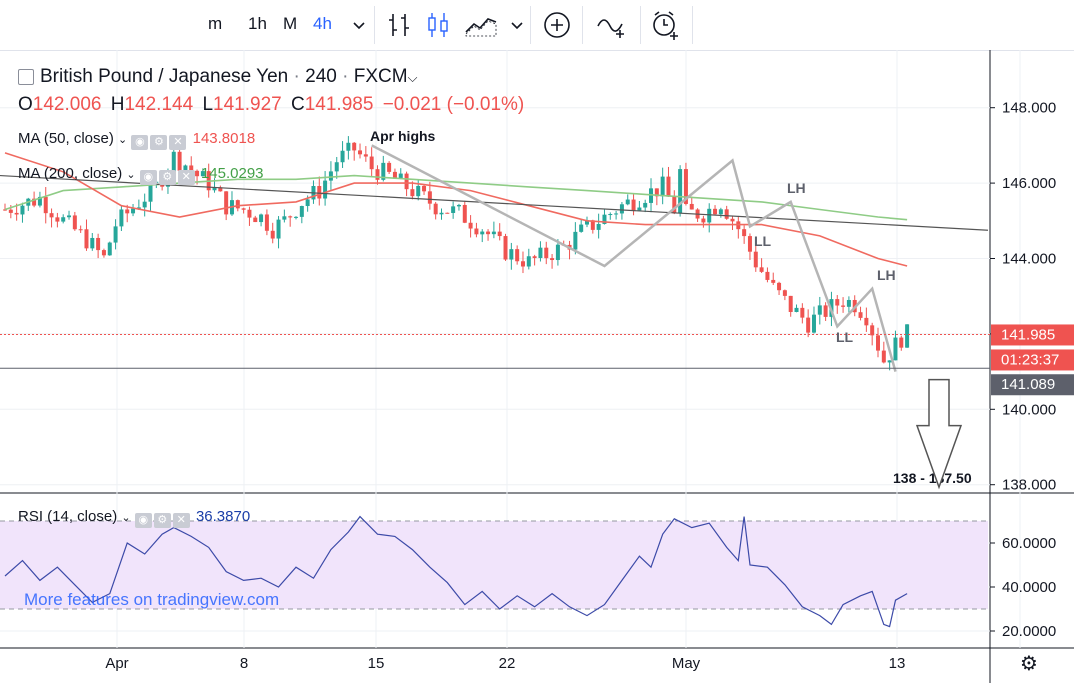  Describe the element at coordinates (1029, 587) in the screenshot. I see `y-tick-label: 40.0000` at that location.